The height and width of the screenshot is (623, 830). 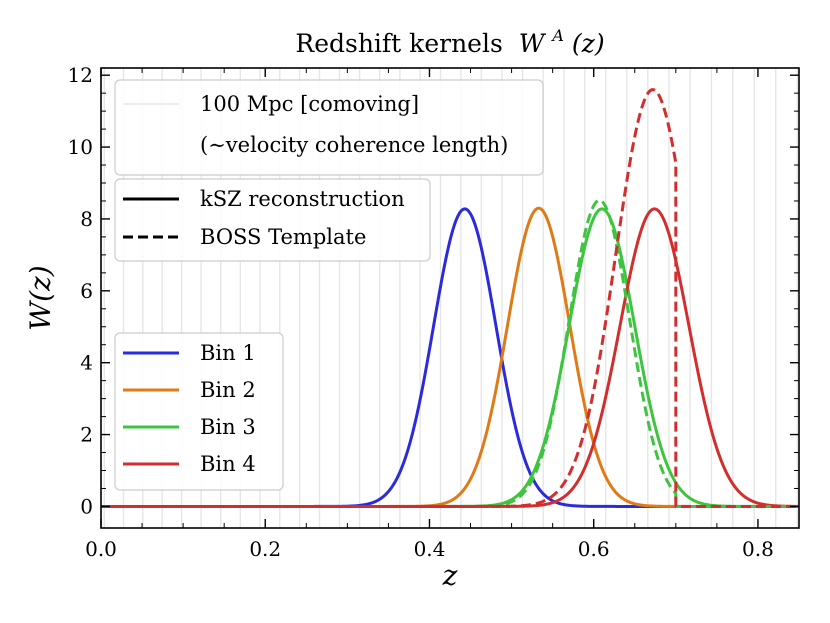 What do you see at coordinates (557, 35) in the screenshot?
I see `title-math-sup: A` at bounding box center [557, 35].